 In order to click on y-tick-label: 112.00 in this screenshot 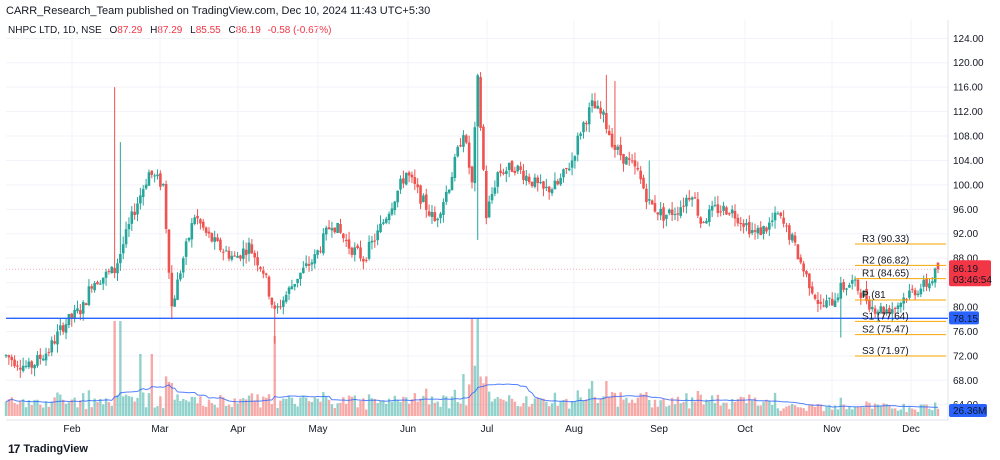, I will do `click(968, 112)`.